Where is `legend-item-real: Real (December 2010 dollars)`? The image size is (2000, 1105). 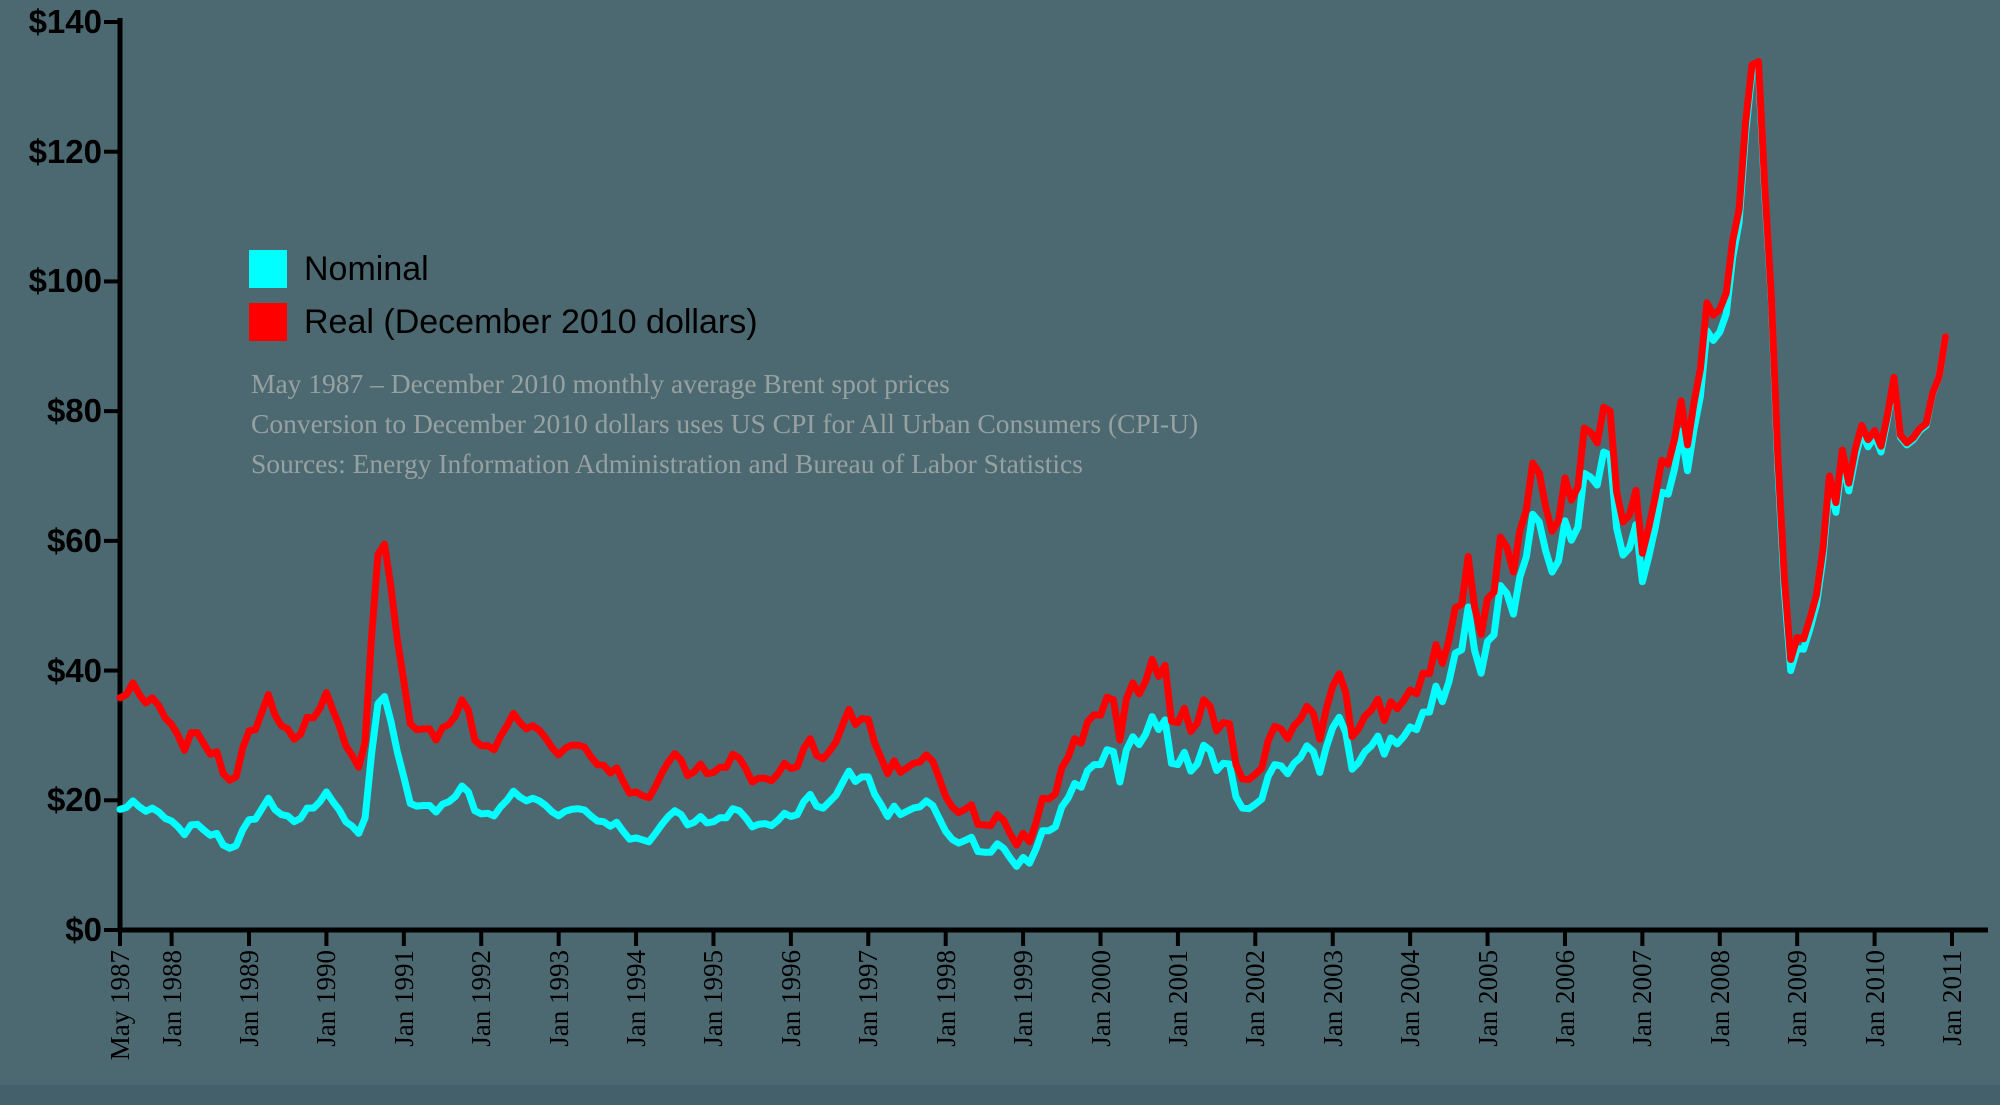
legend-item-real: Real (December 2010 dollars) is located at coordinates (503, 322).